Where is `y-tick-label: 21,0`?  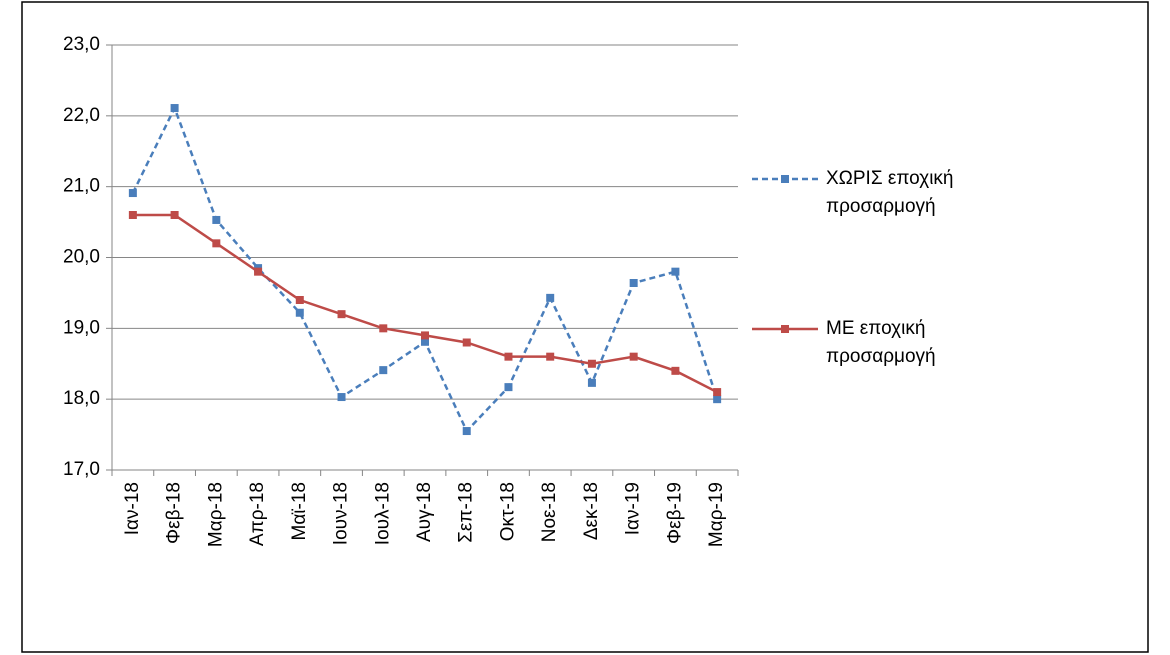 y-tick-label: 21,0 is located at coordinates (81, 186).